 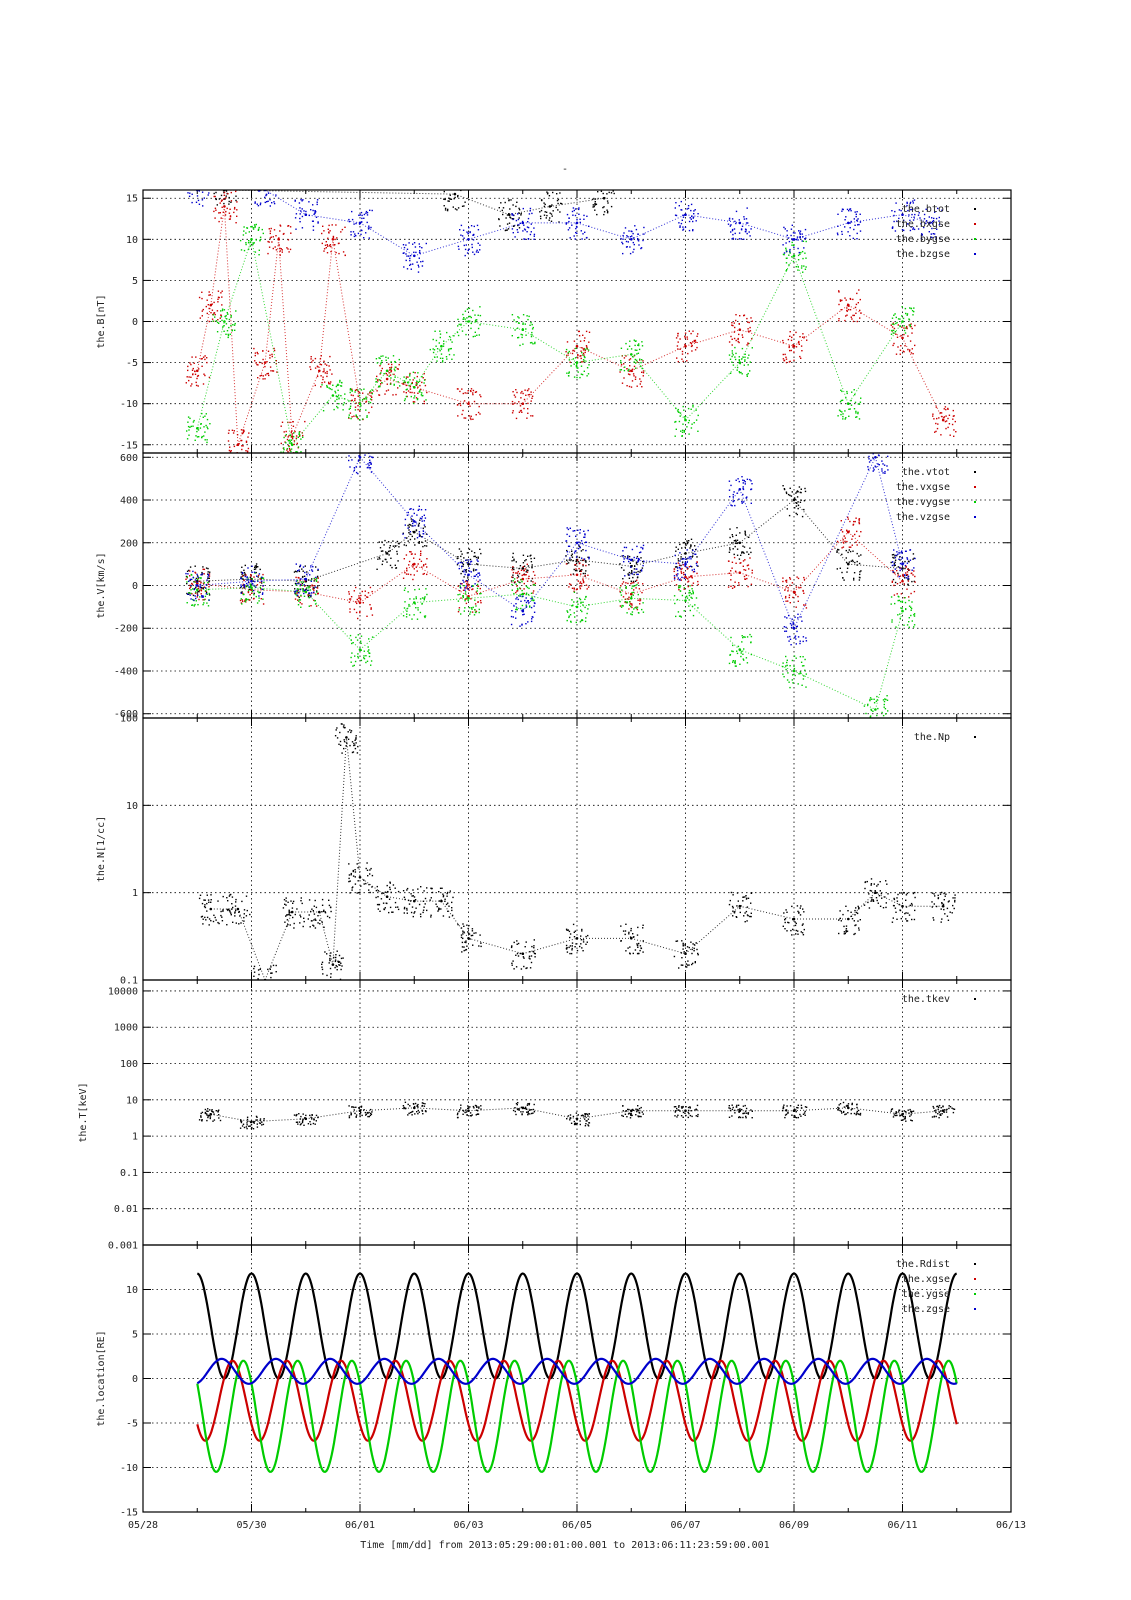 I want to click on legend-label: the.zgse, so click(x=926, y=1309).